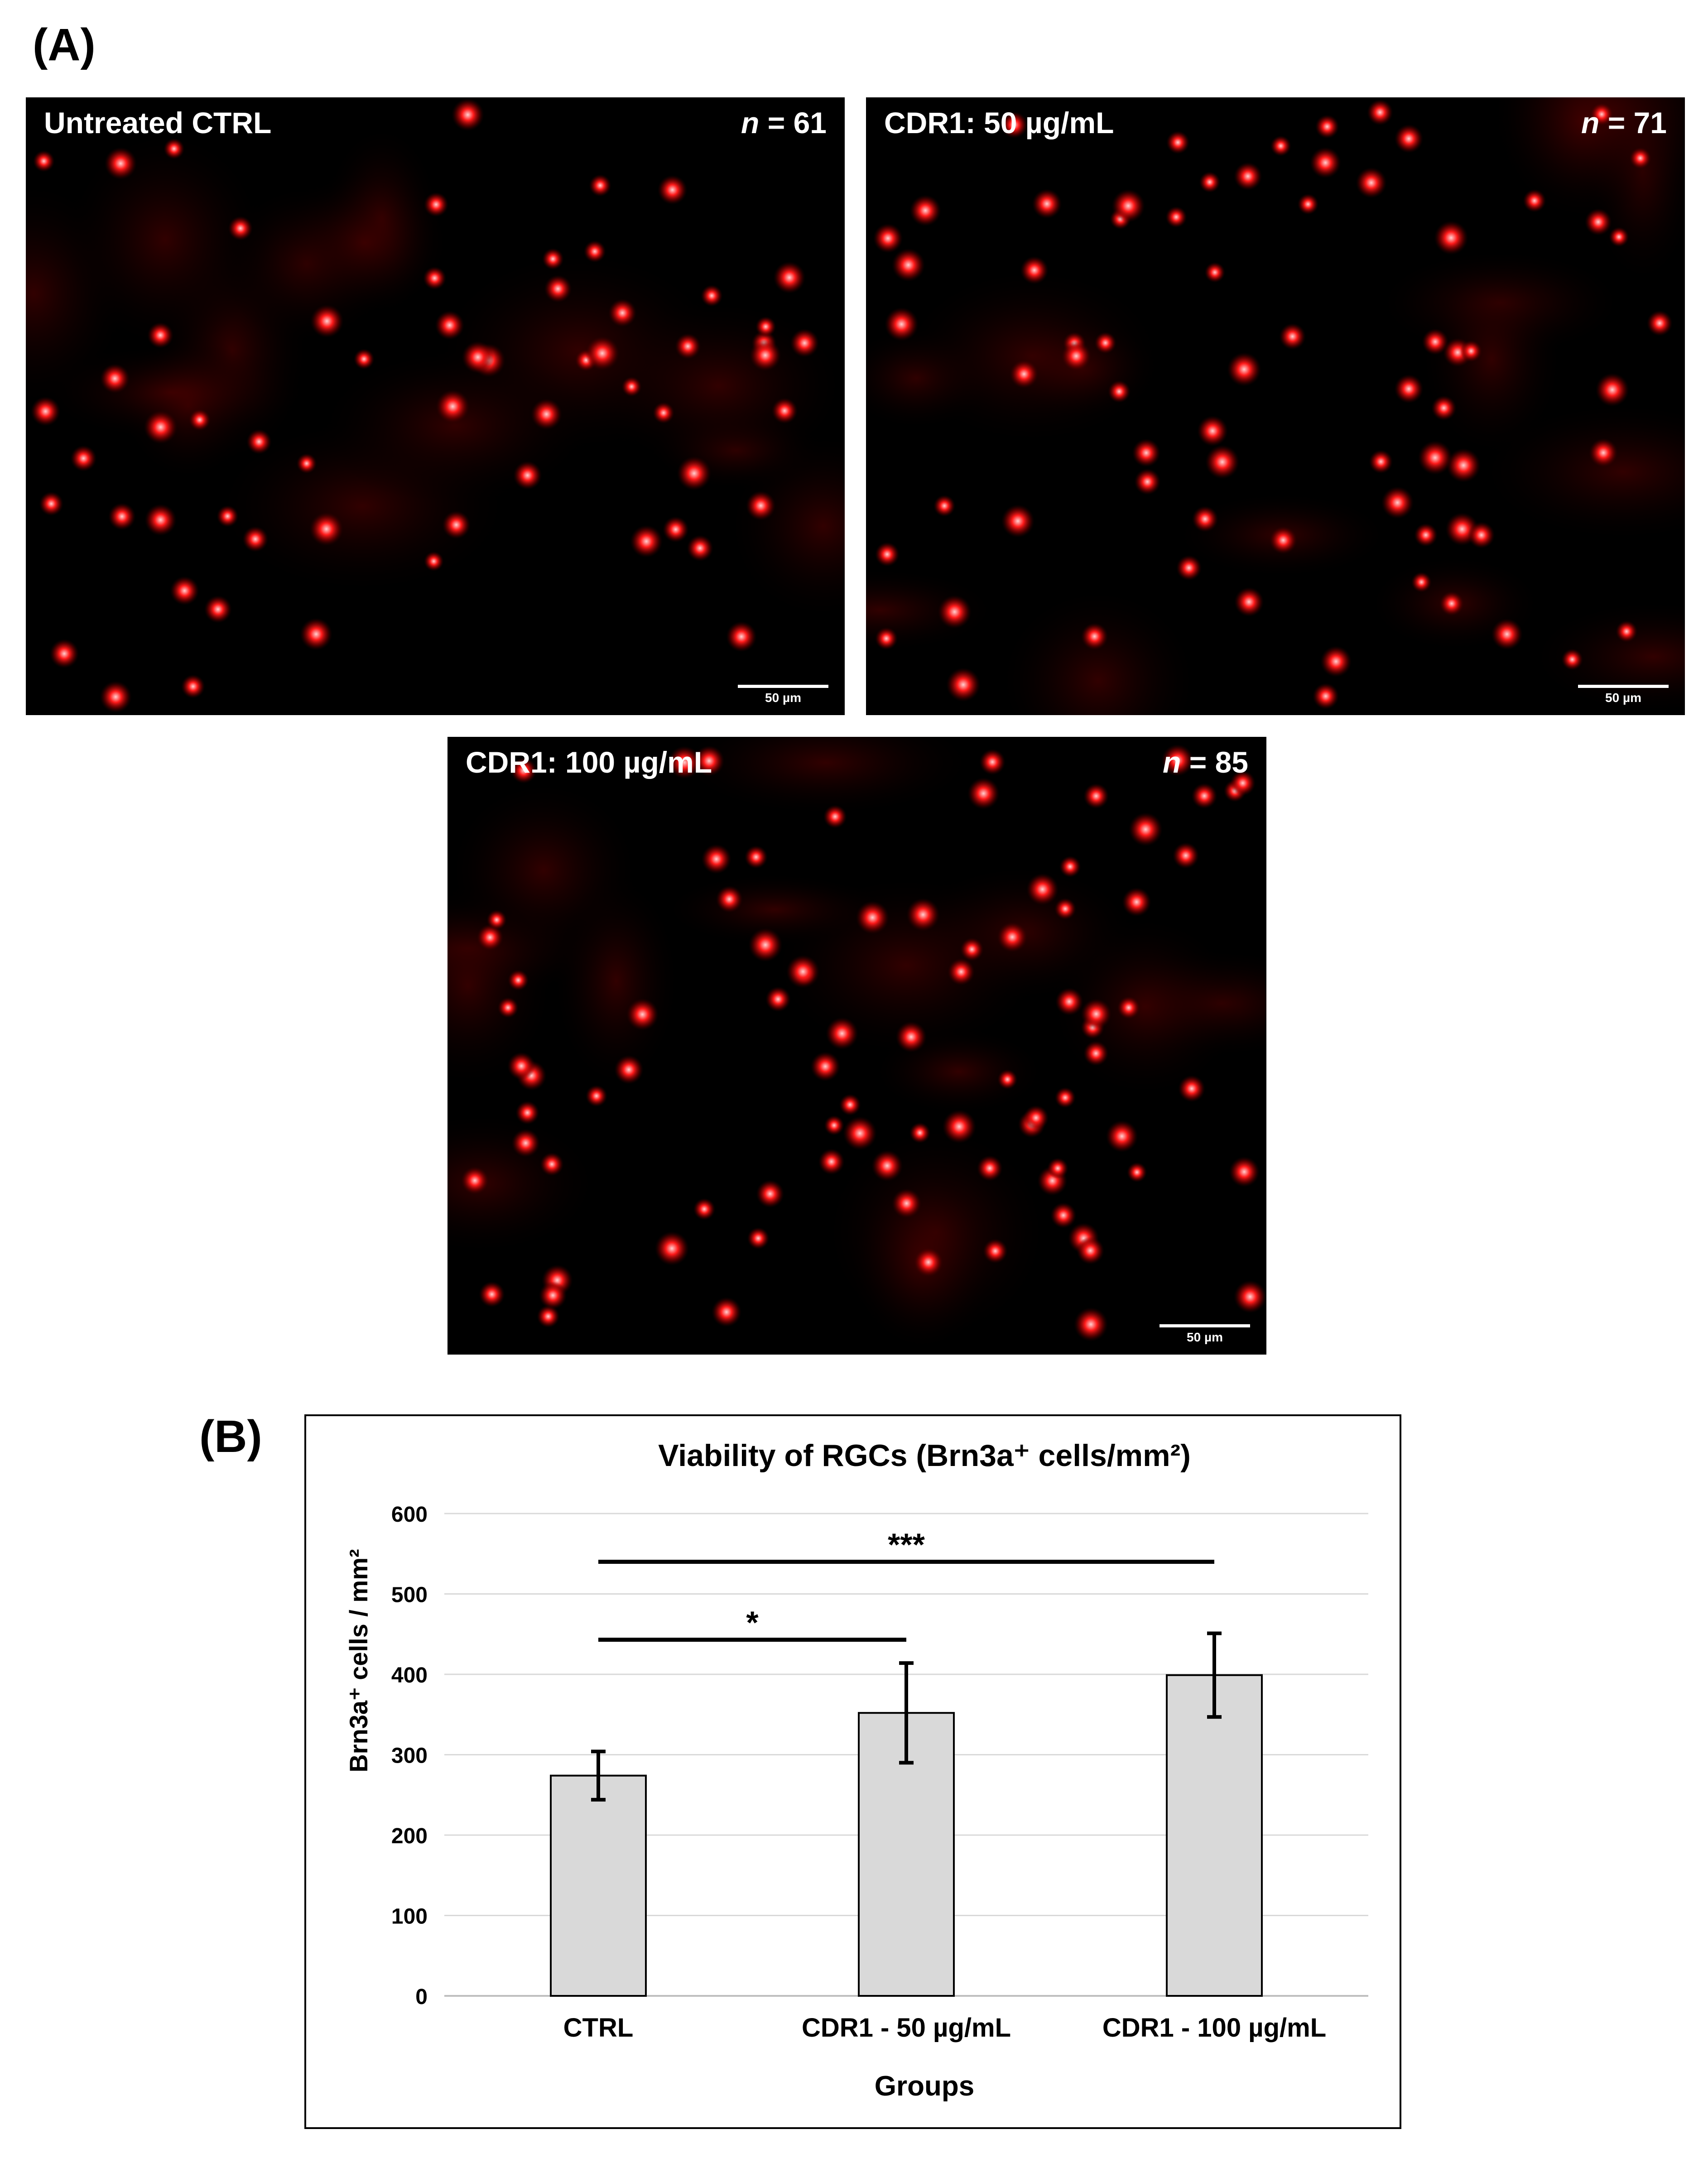 The image size is (1708, 2158). I want to click on y-tick-label: 400, so click(409, 1675).